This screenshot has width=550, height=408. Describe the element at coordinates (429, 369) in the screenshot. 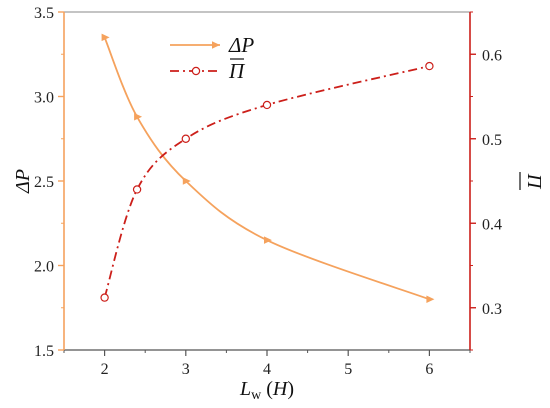

I see `x-tick-label: 6` at that location.